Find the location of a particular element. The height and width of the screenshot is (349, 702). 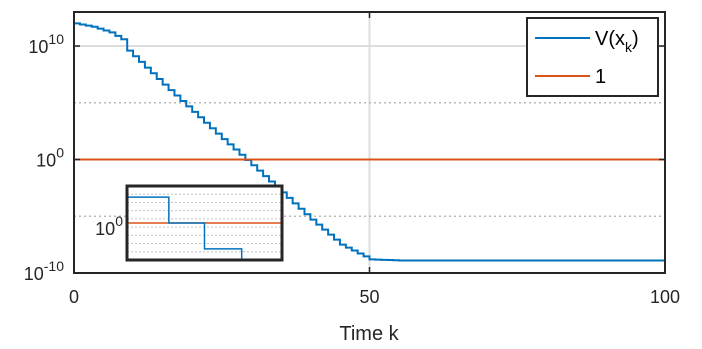

x-tick-label: 100 is located at coordinates (665, 297).